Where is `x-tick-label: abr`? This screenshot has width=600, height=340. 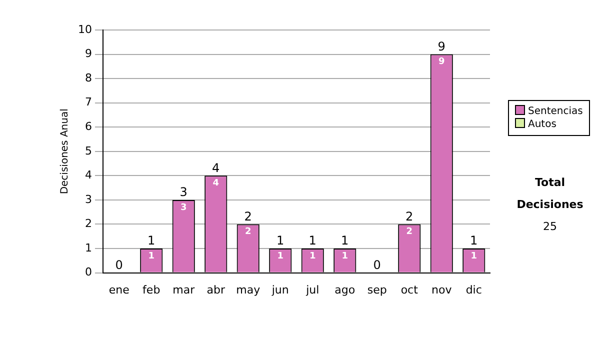 x-tick-label: abr is located at coordinates (216, 289).